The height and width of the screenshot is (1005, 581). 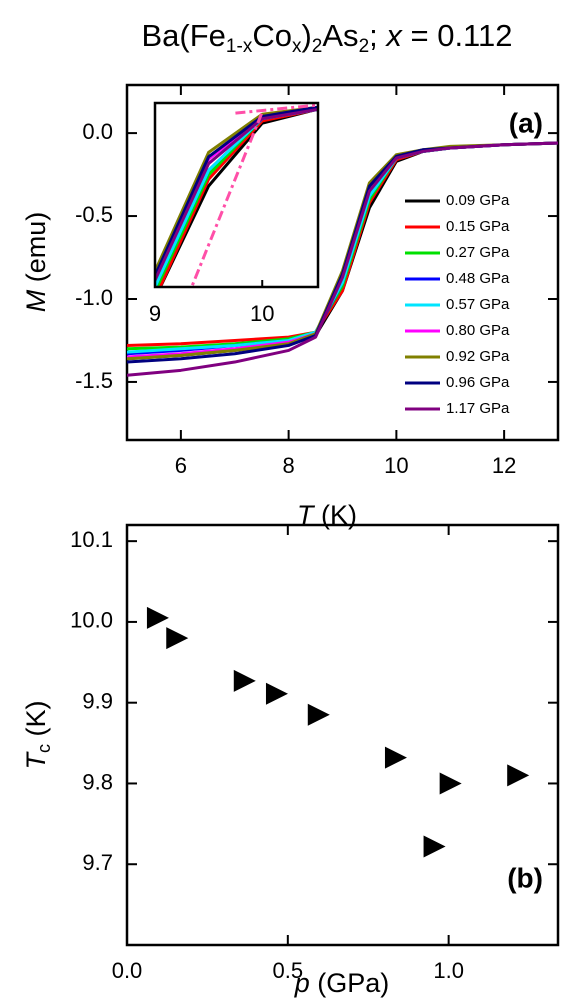 I want to click on y-tick-label: 0.0, so click(x=97, y=131).